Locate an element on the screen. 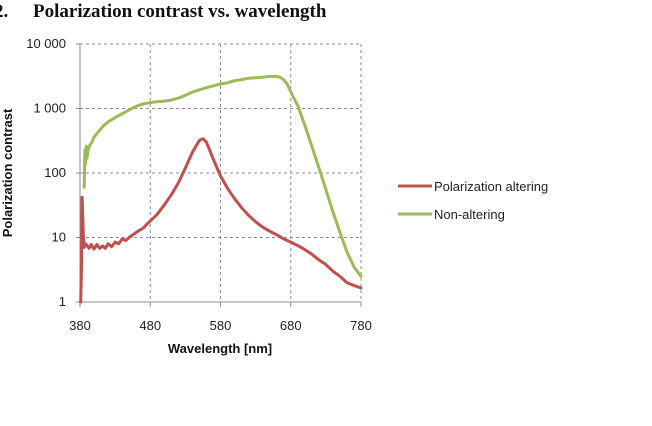 The width and height of the screenshot is (652, 426). y-tick-label: 10 000 is located at coordinates (46, 43).